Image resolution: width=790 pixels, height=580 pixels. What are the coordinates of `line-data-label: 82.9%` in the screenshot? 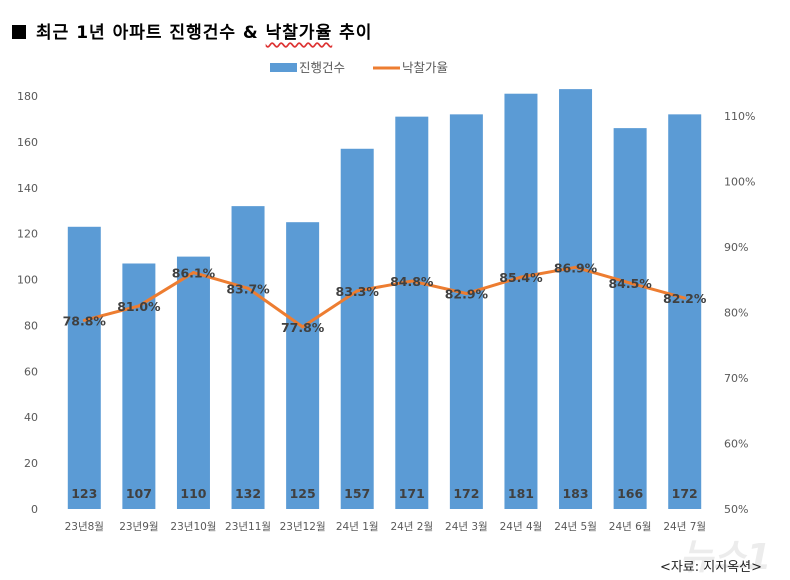 It's located at (467, 294).